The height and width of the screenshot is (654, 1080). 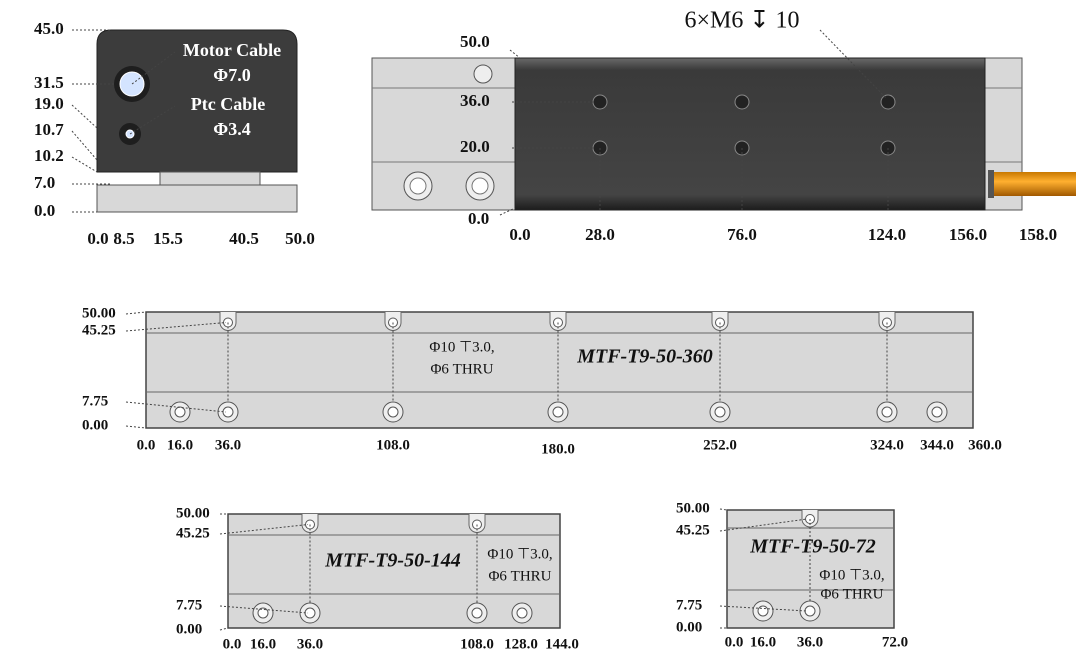 What do you see at coordinates (887, 234) in the screenshot?
I see `x-dimension: 124.0` at bounding box center [887, 234].